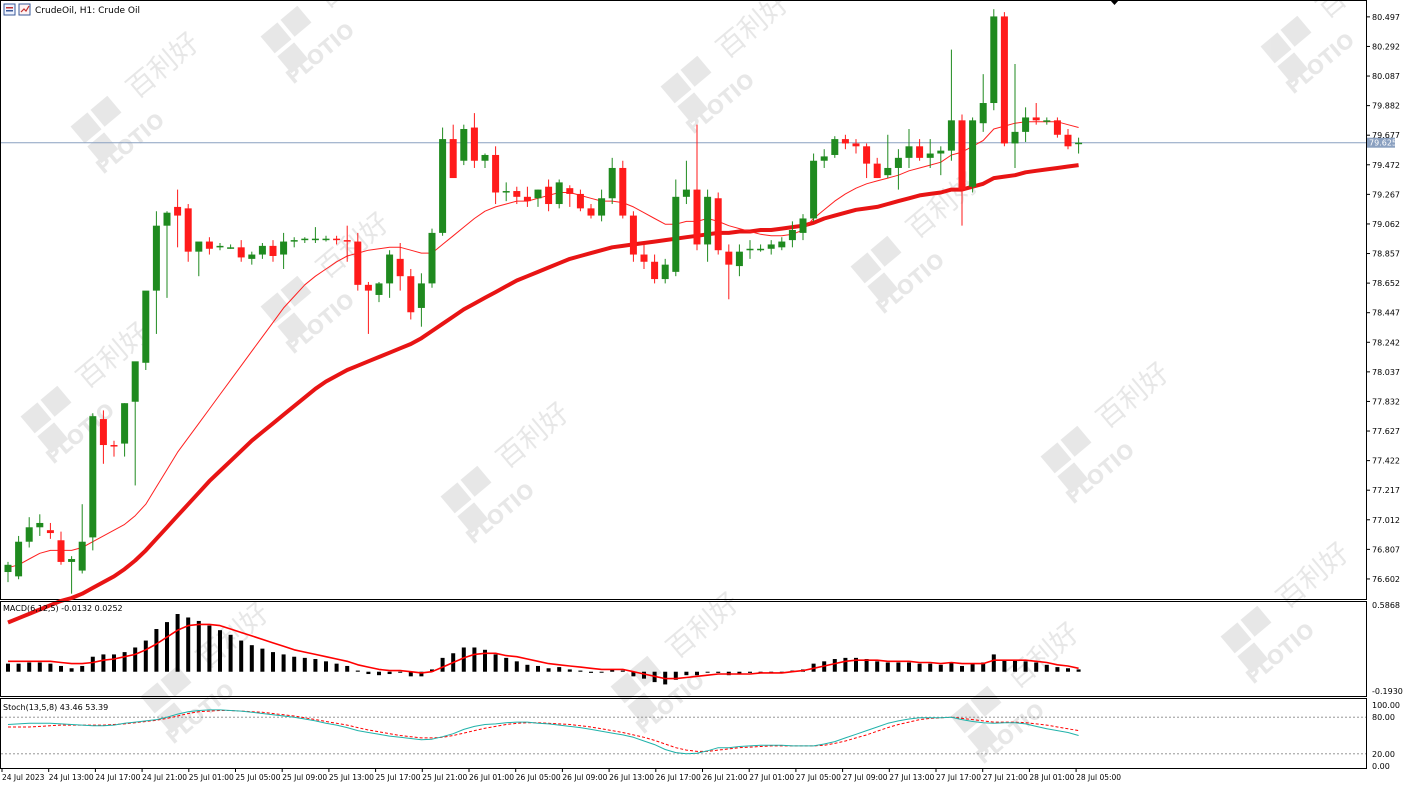 The width and height of the screenshot is (1405, 795). I want to click on macd-histogram, so click(543, 649).